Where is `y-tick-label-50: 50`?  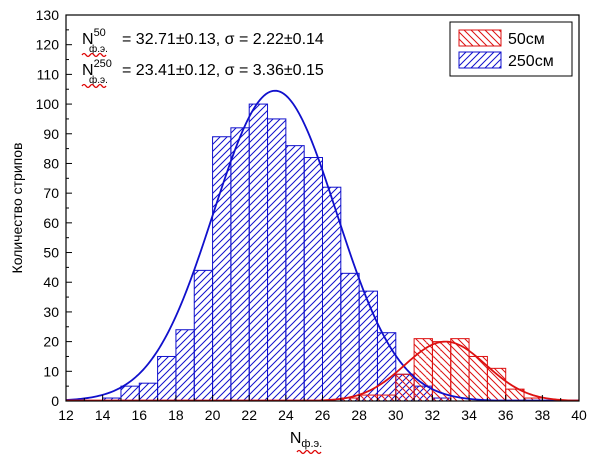 y-tick-label-50: 50 is located at coordinates (51, 253).